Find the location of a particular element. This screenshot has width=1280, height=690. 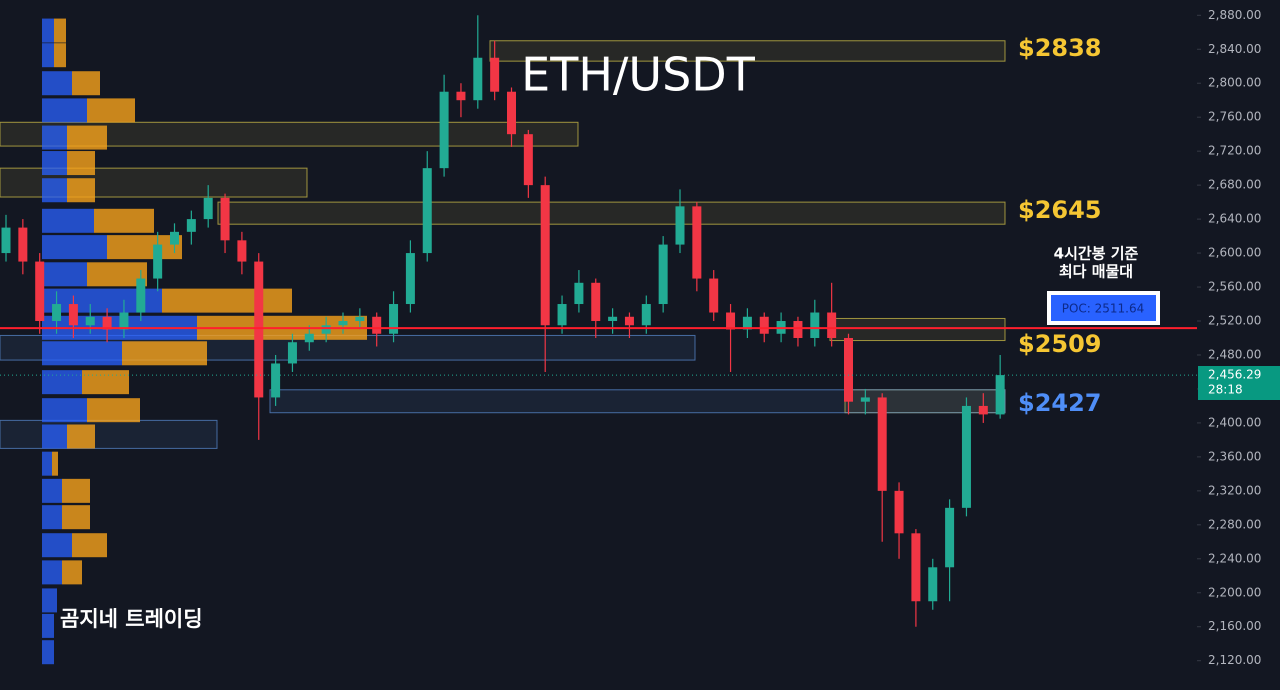

poc-note: 4시간봉 기준 is located at coordinates (1096, 254).